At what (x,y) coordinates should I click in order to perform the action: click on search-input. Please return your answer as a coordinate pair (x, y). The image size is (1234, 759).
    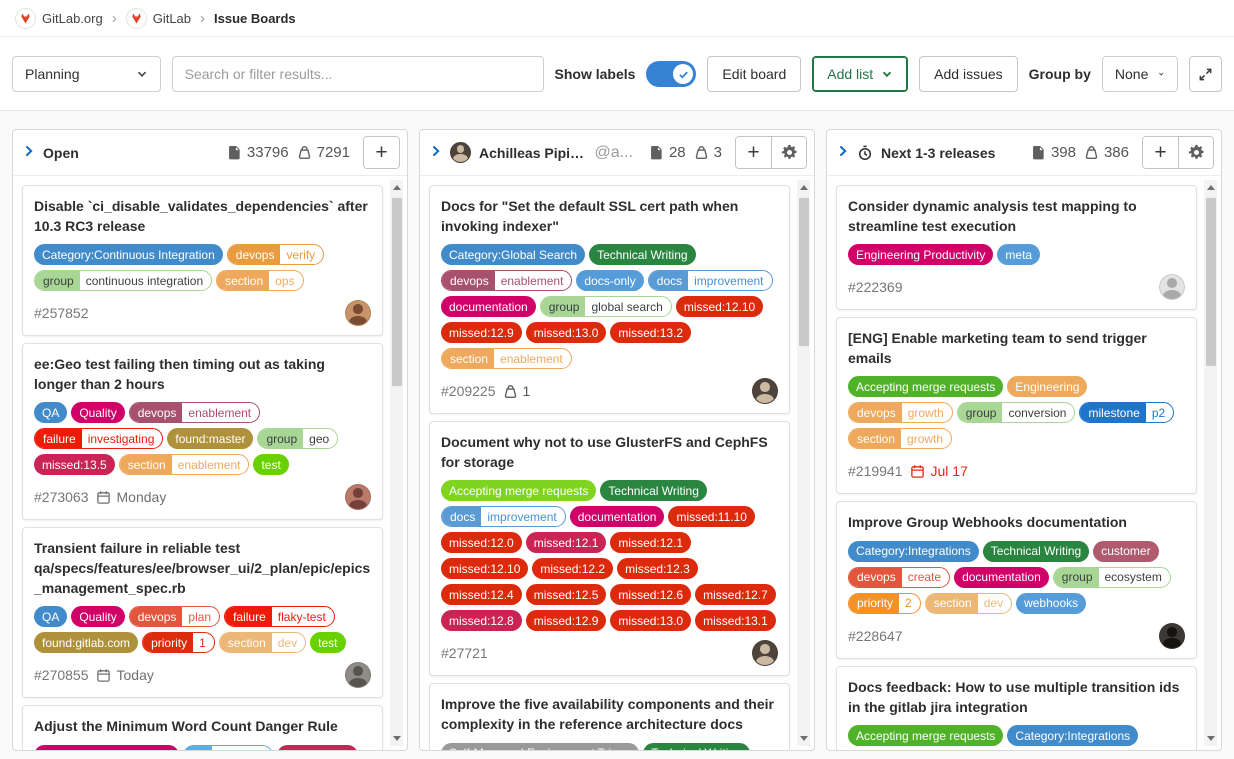
    Looking at the image, I should click on (357, 74).